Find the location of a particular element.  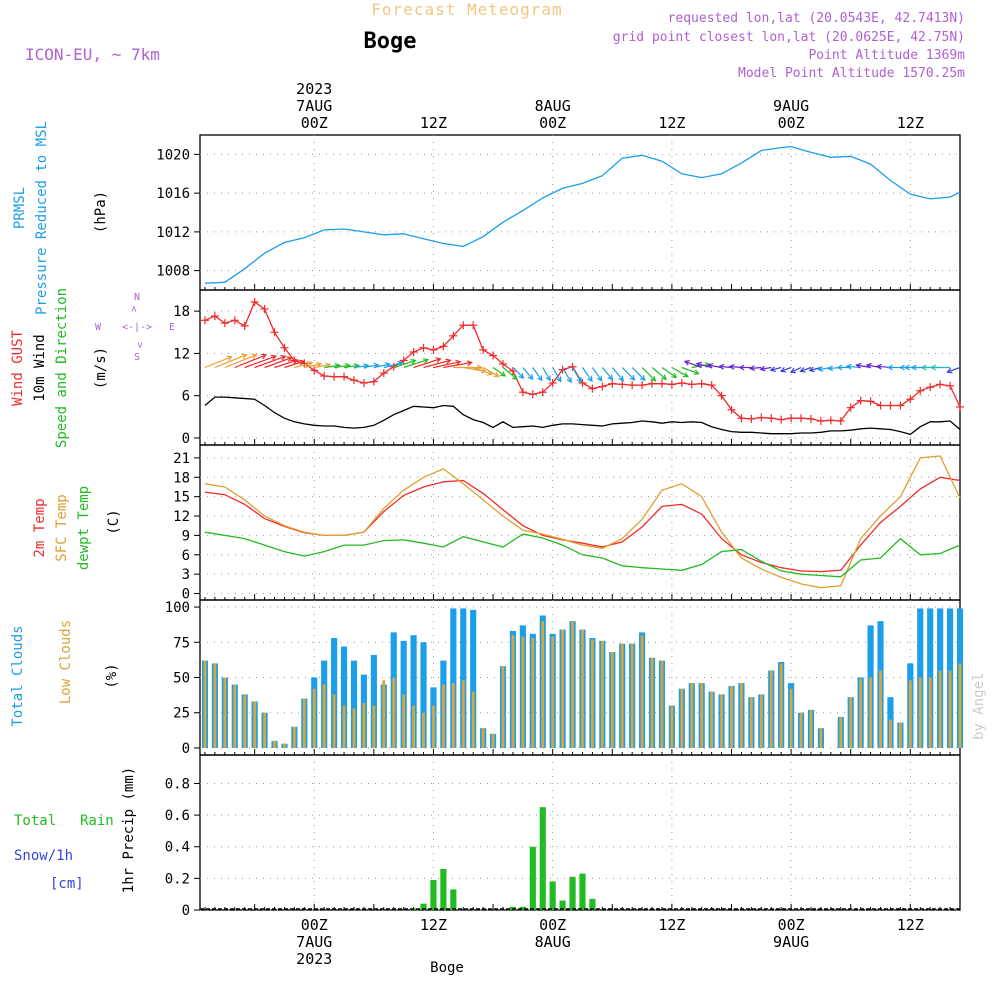

y-tick-label: 1012 is located at coordinates (173, 233).